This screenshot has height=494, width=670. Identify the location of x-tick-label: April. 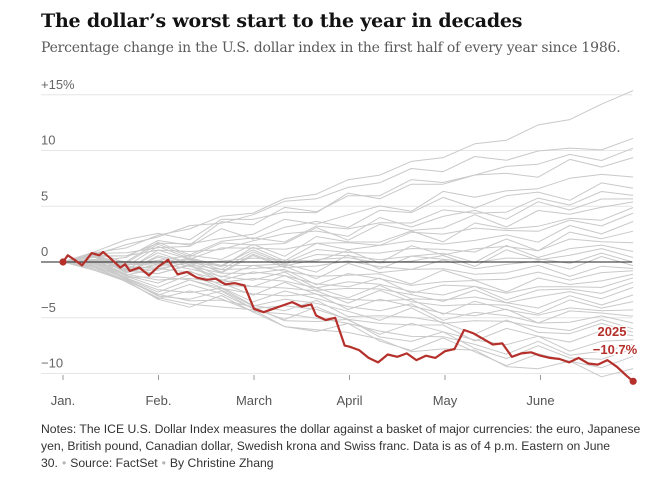
(349, 400).